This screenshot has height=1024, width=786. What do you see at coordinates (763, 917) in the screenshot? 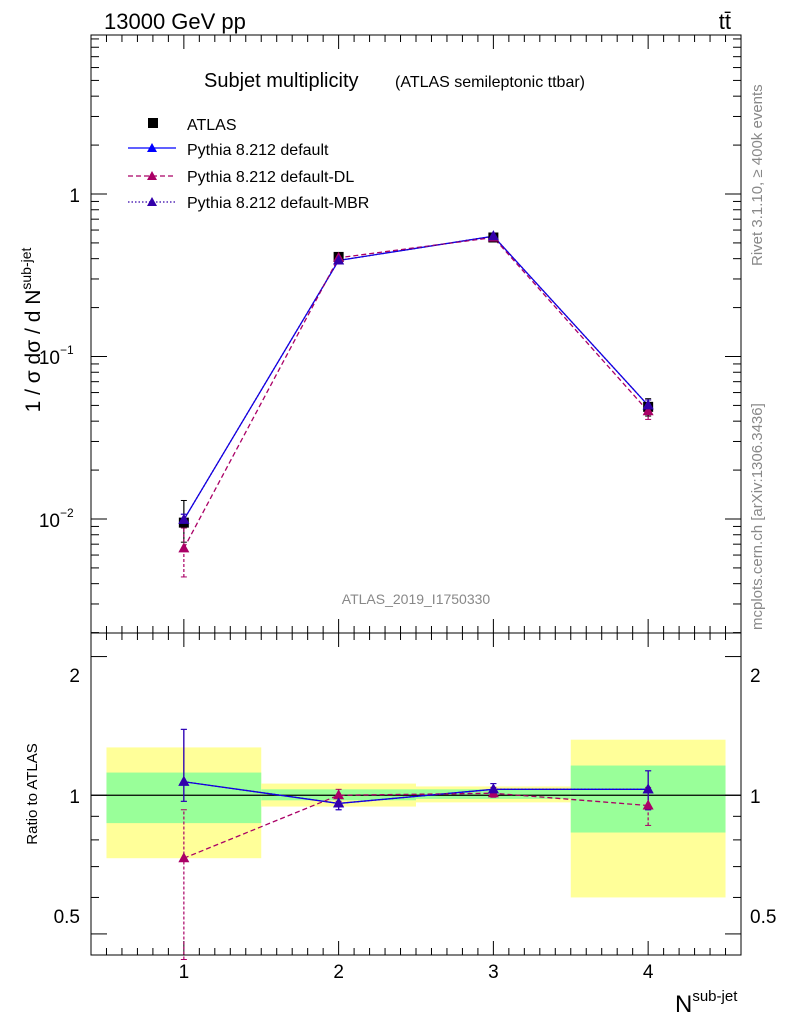
I see `ratio-tick-05-right: 0.5` at bounding box center [763, 917].